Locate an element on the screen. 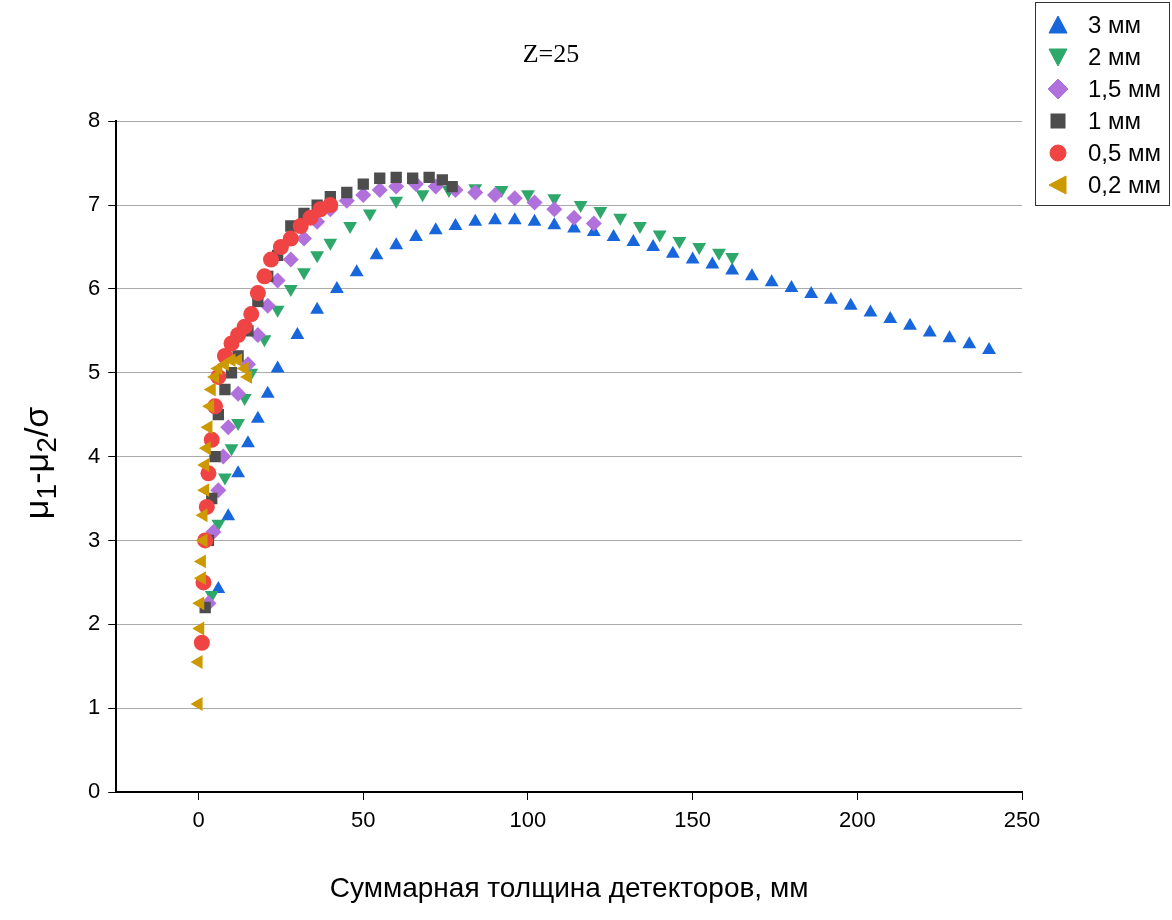 This screenshot has height=920, width=1172. legend-label: 1,5 мм is located at coordinates (1124, 89).